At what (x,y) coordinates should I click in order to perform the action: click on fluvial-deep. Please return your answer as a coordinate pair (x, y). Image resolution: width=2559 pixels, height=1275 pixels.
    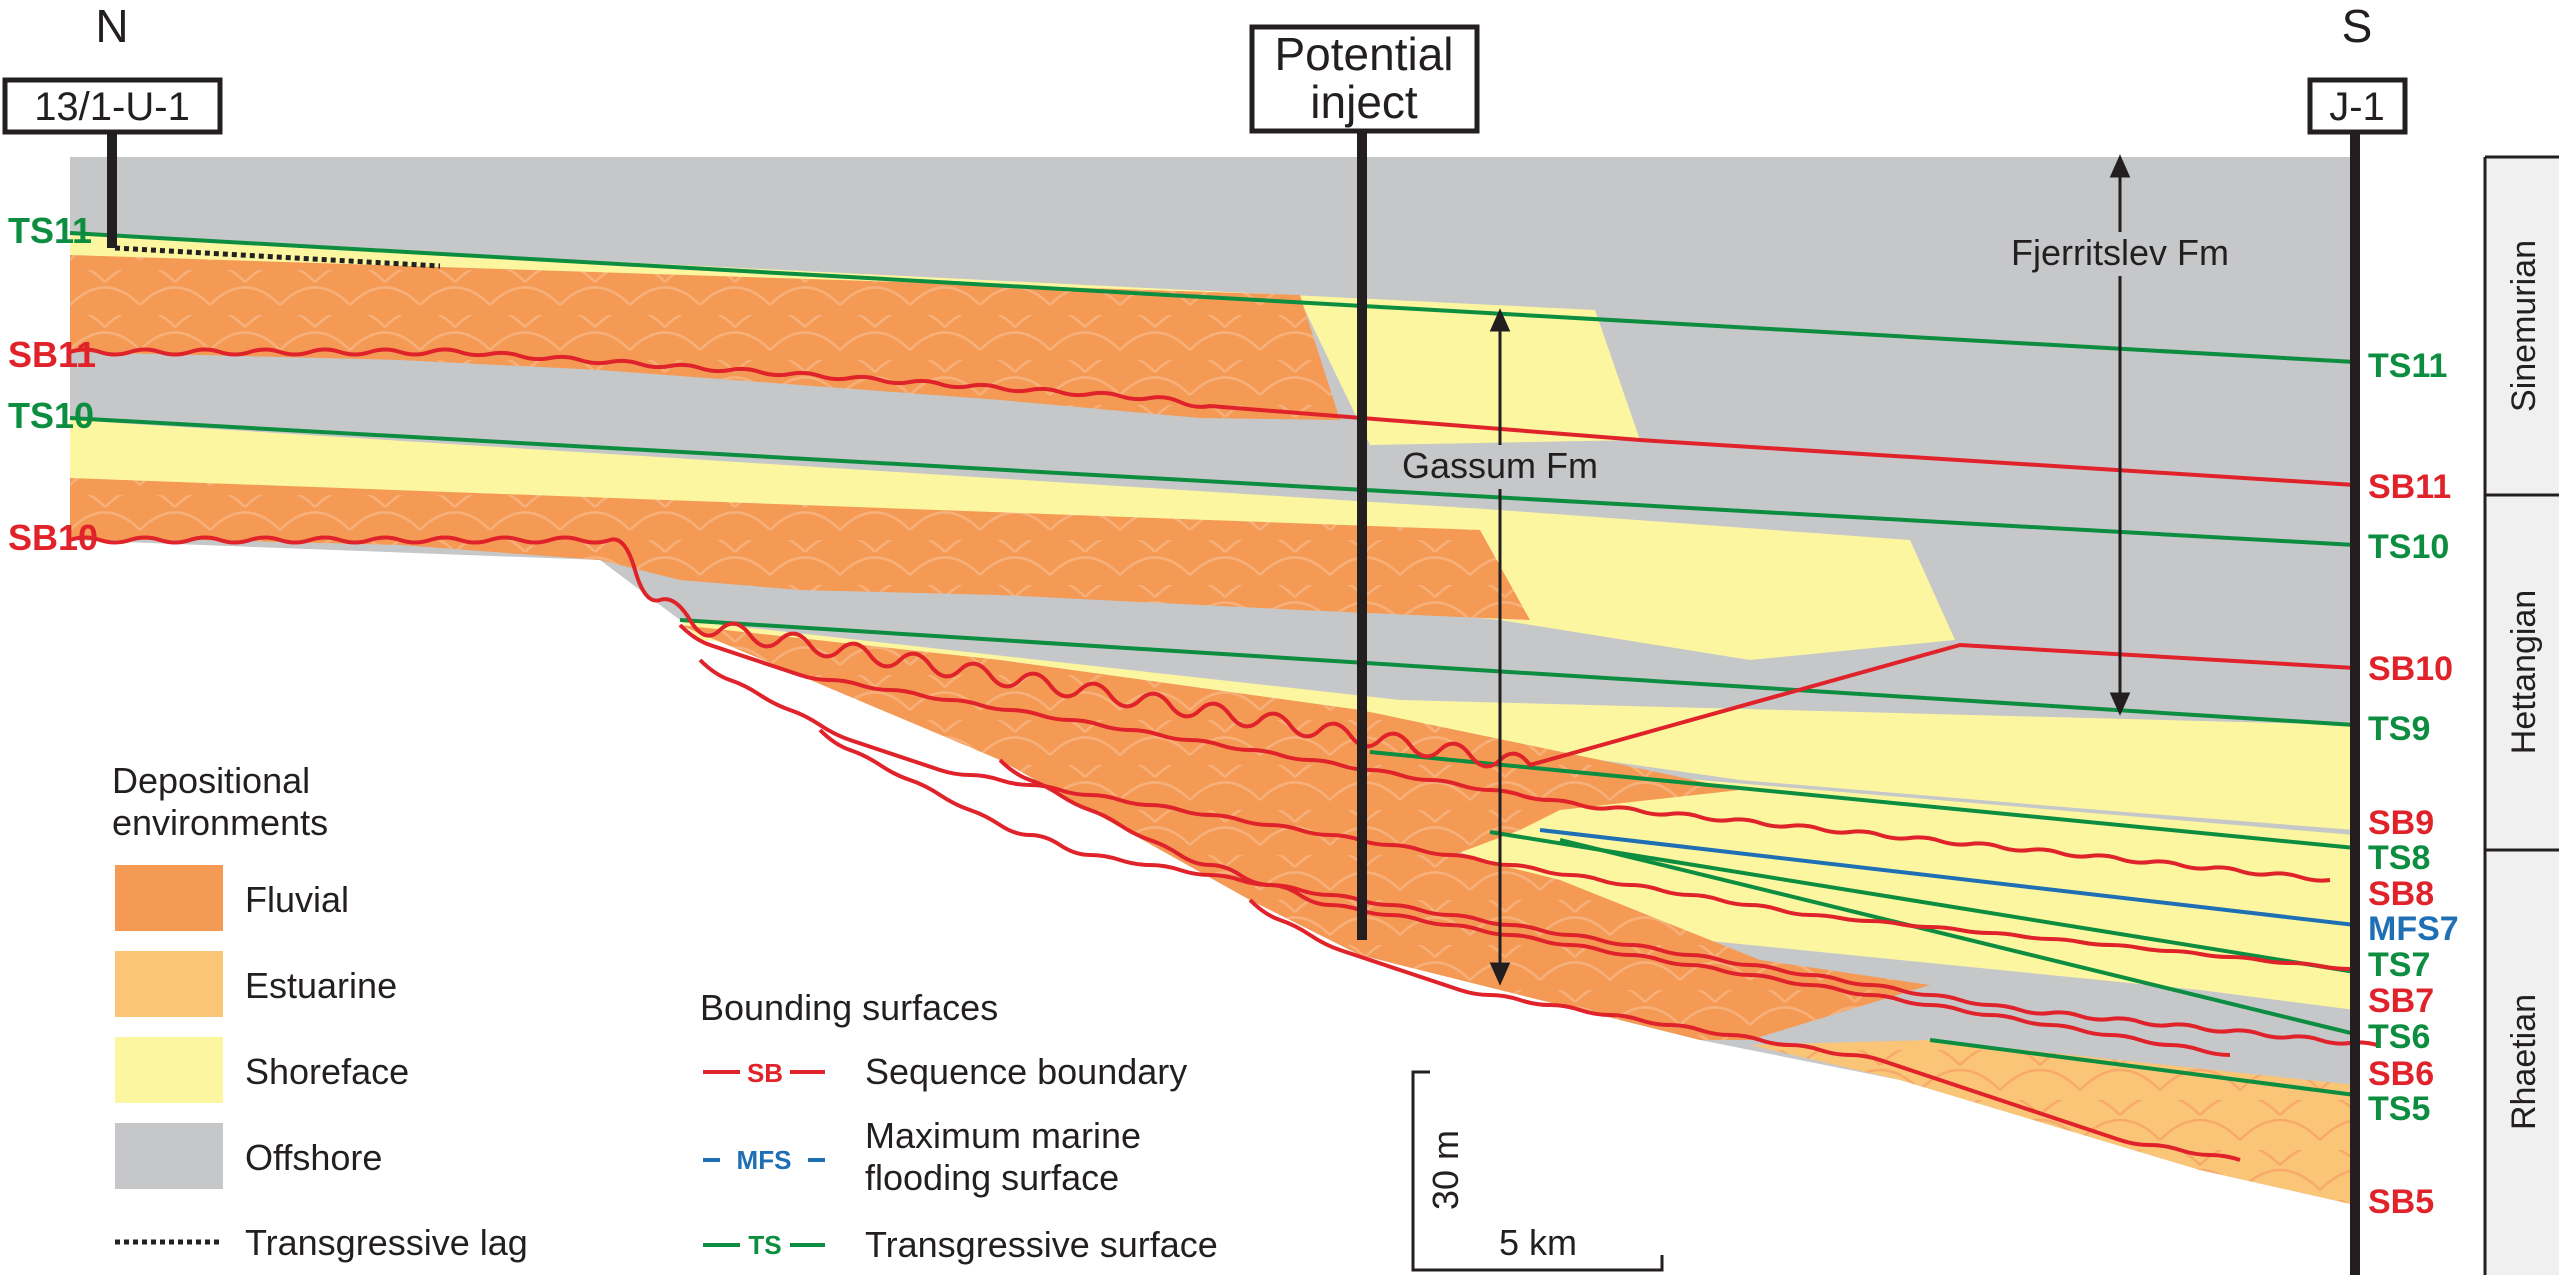
    Looking at the image, I should click on (1590, 940).